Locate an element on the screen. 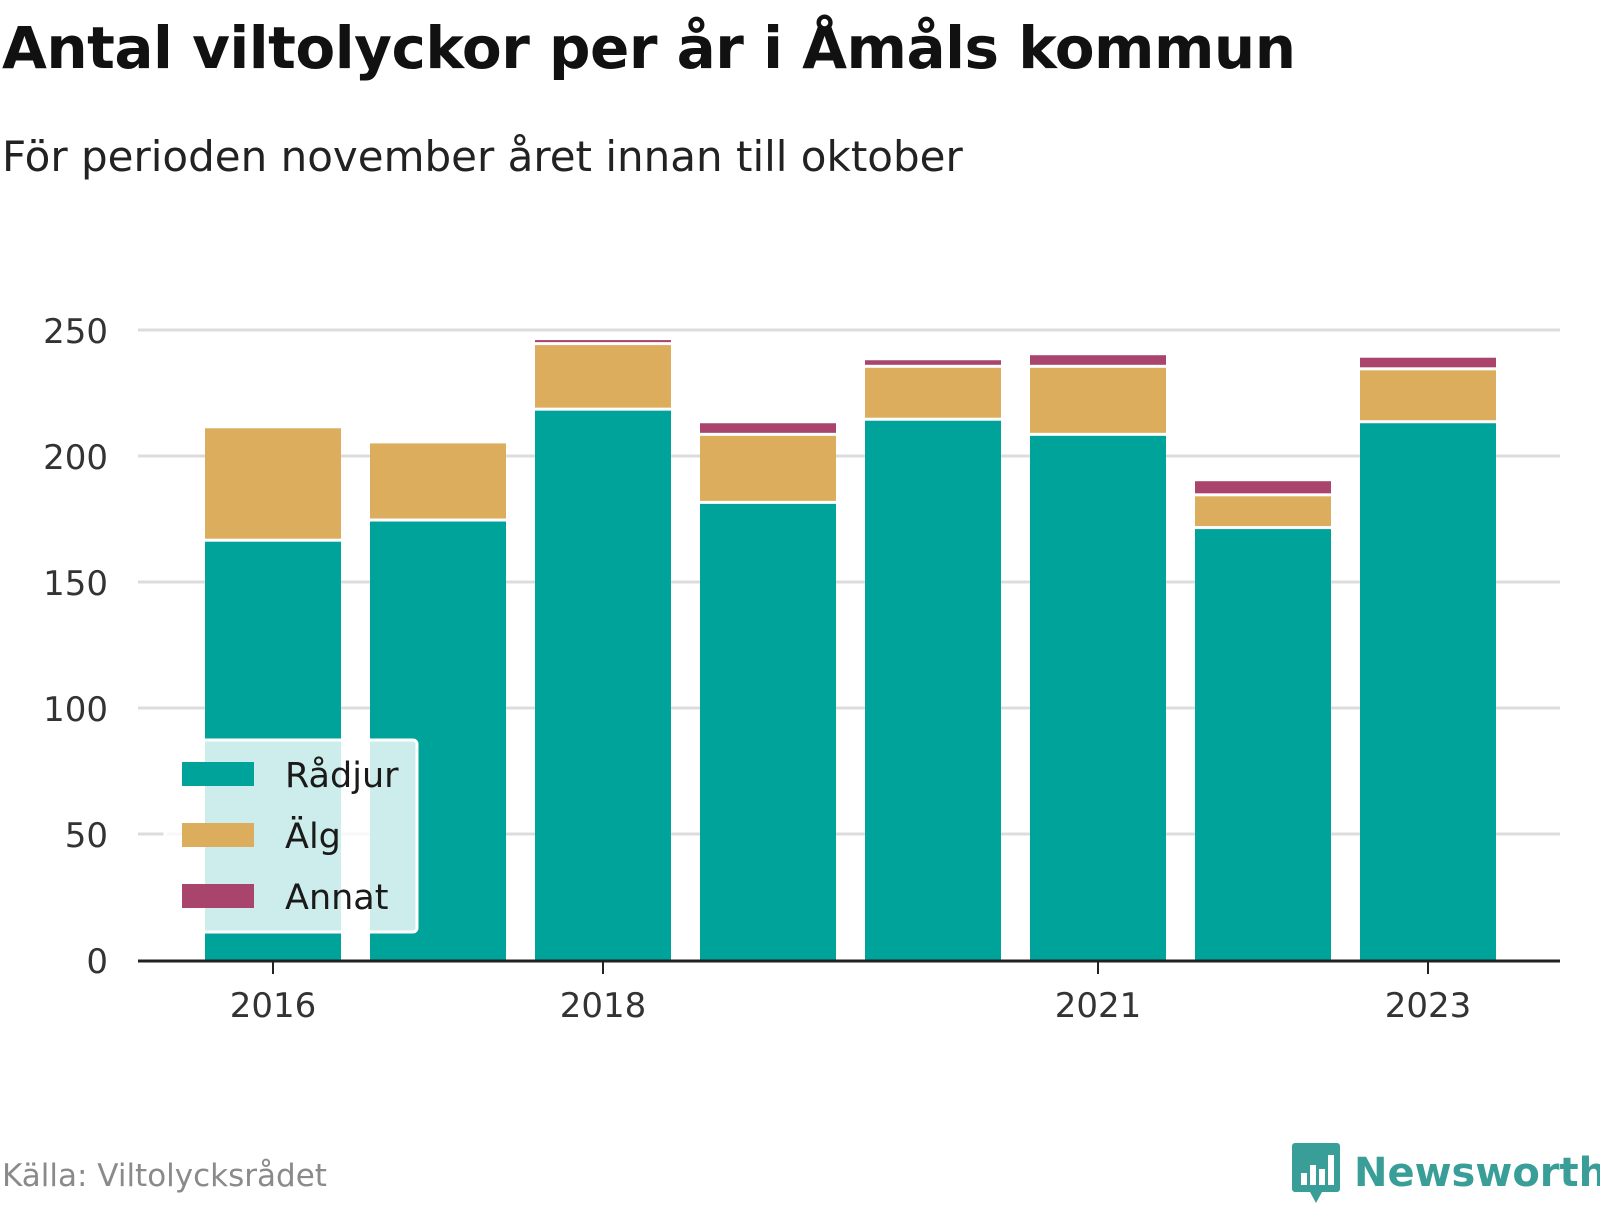  bar-2016-Älg is located at coordinates (273, 483).